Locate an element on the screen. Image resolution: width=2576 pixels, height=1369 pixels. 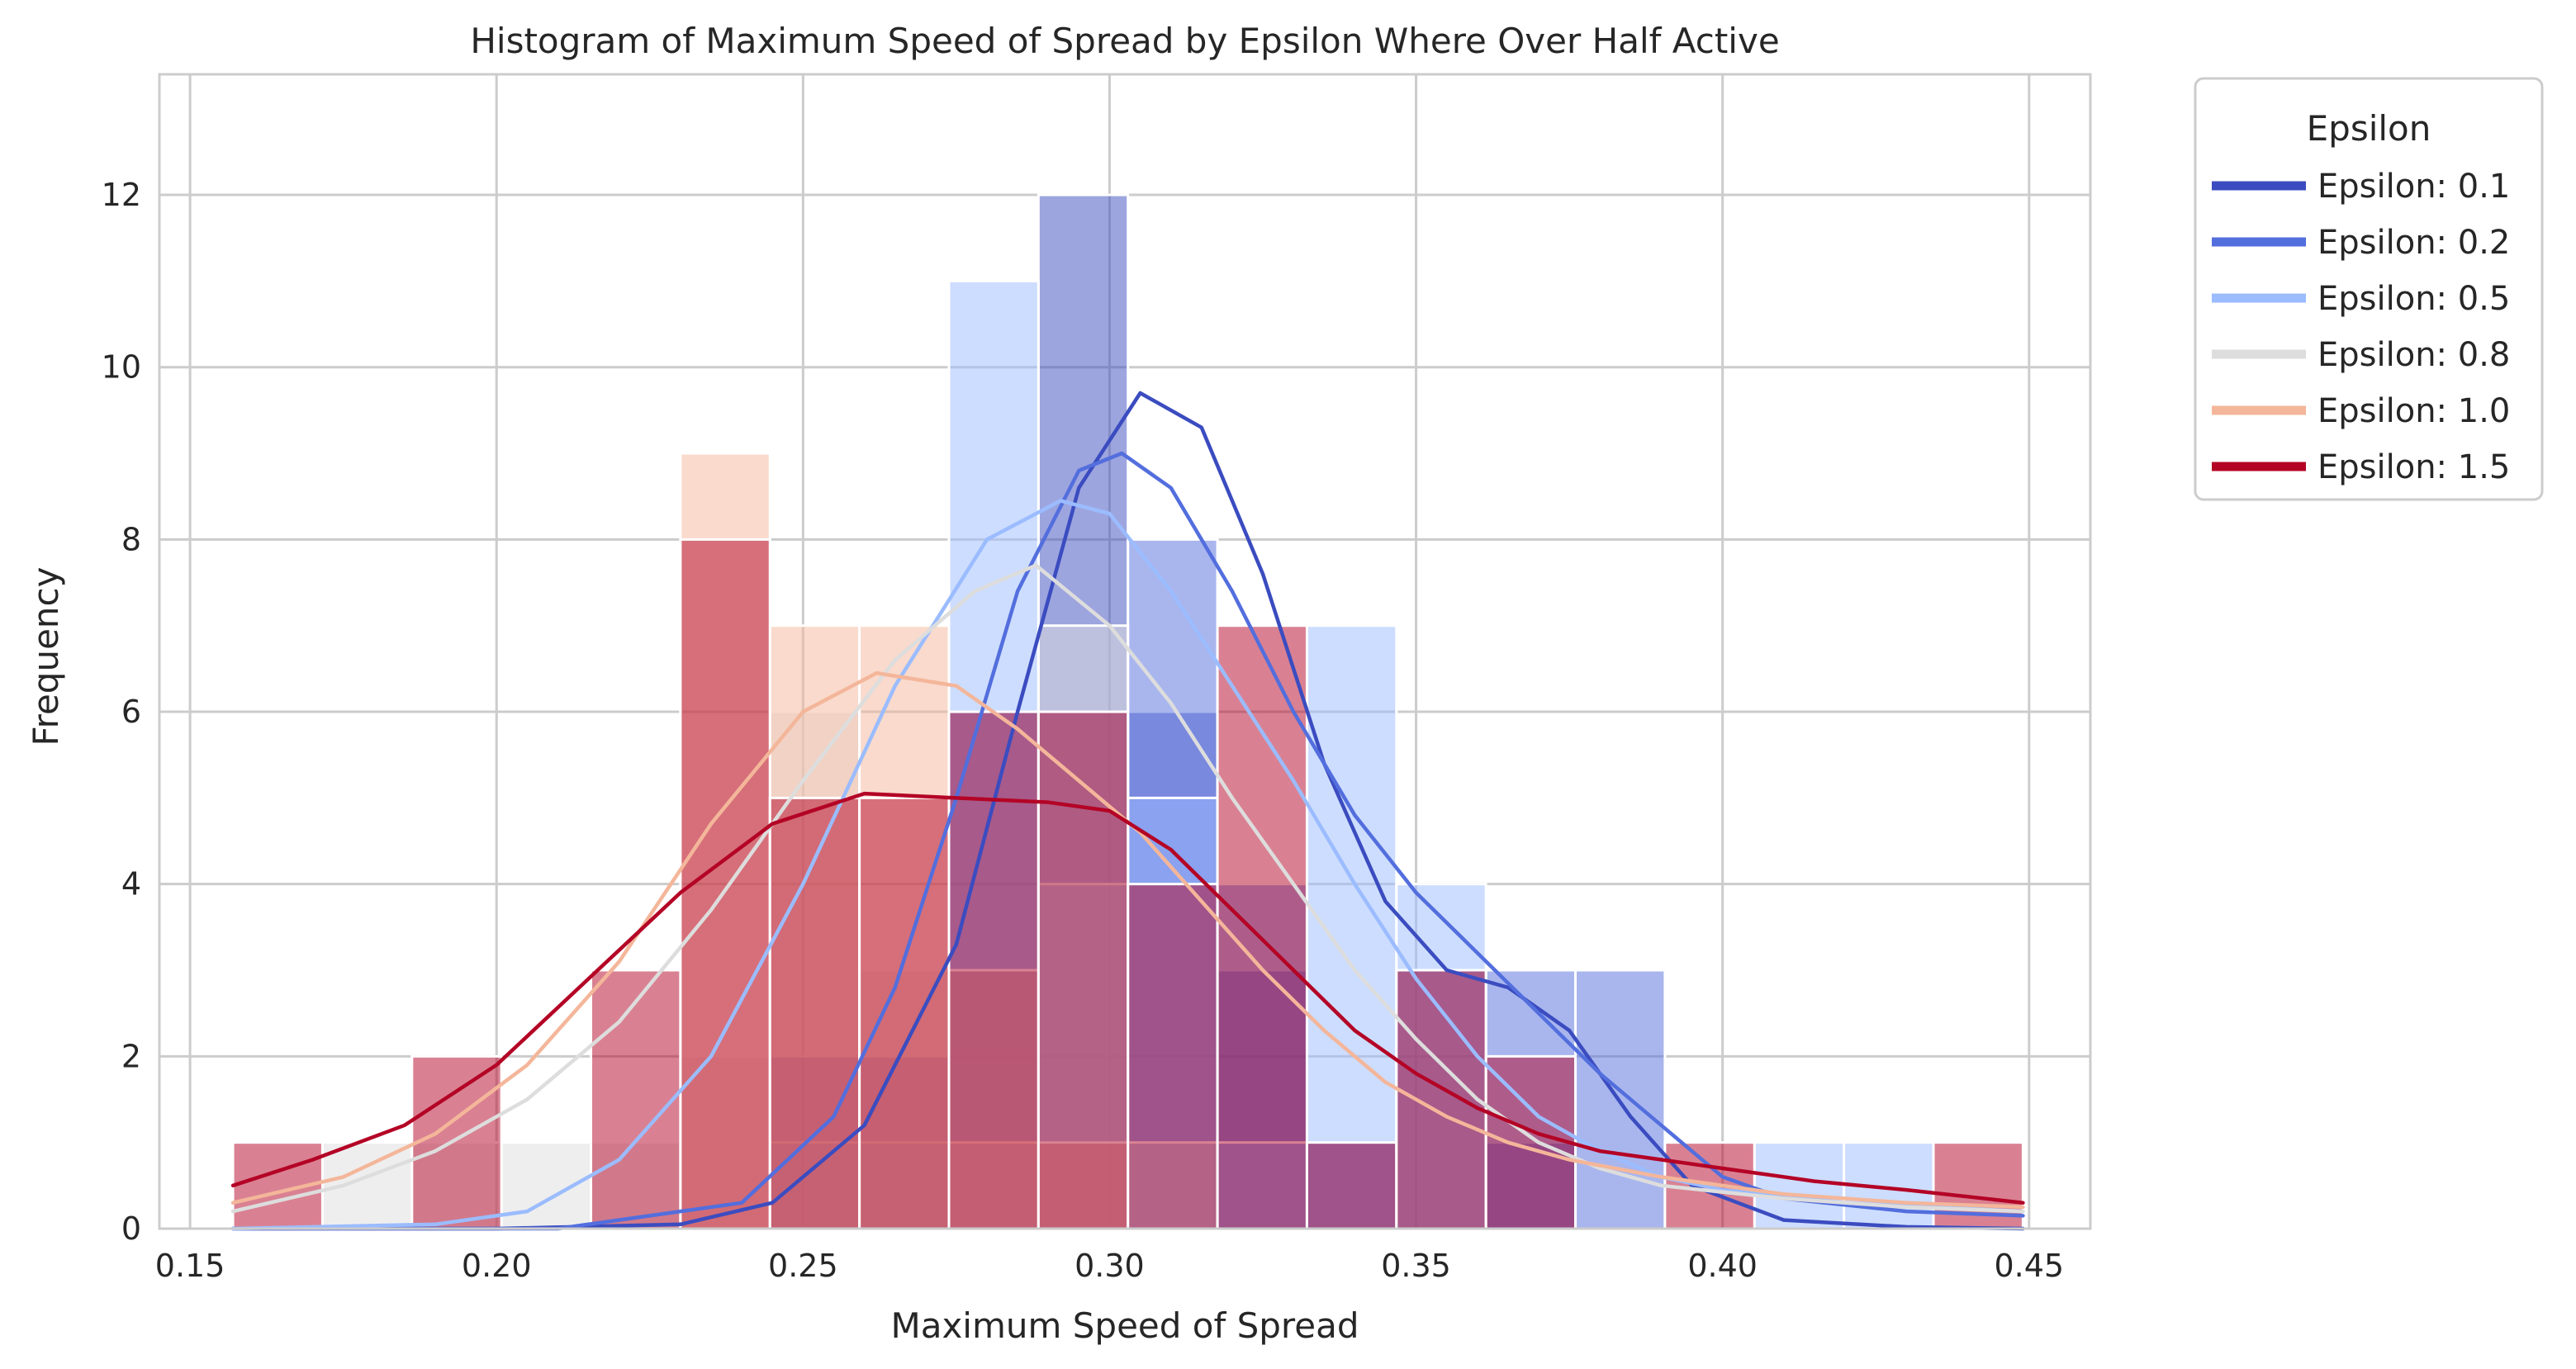
x-tick-label-4: 0.35 is located at coordinates (1416, 1266).